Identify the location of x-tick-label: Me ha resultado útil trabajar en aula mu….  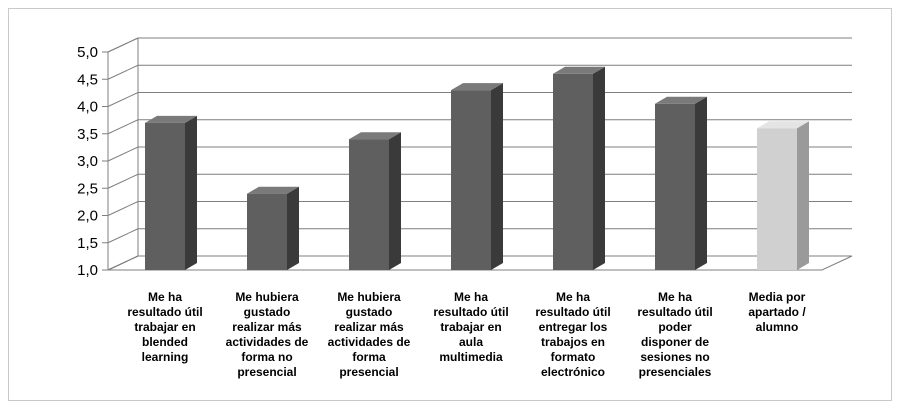
(471, 327).